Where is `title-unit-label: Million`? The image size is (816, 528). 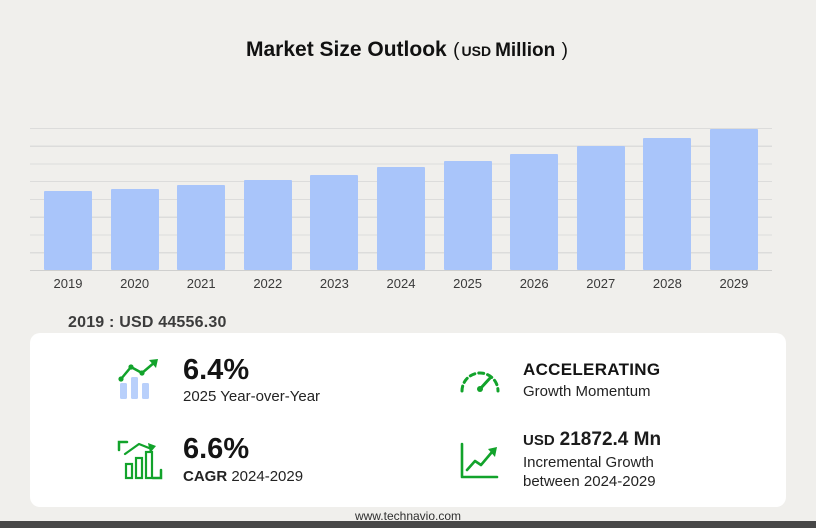
title-unit-label: Million is located at coordinates (525, 50).